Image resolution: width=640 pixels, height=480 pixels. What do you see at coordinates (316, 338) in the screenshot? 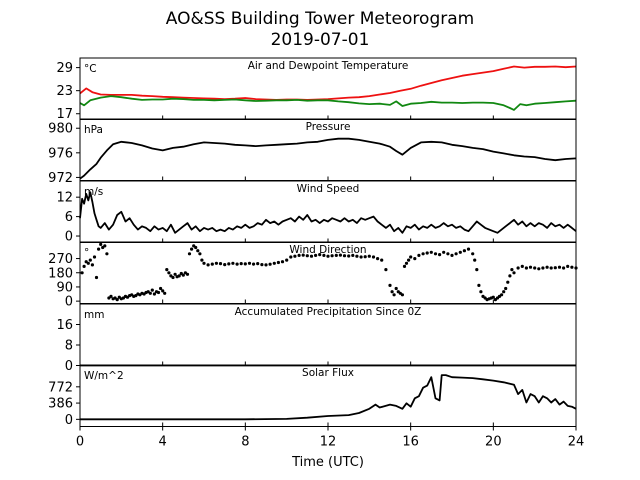
I see `panel-precipitation: 0 8 16 mm Accumulated Precipitation Since 0Z` at bounding box center [316, 338].